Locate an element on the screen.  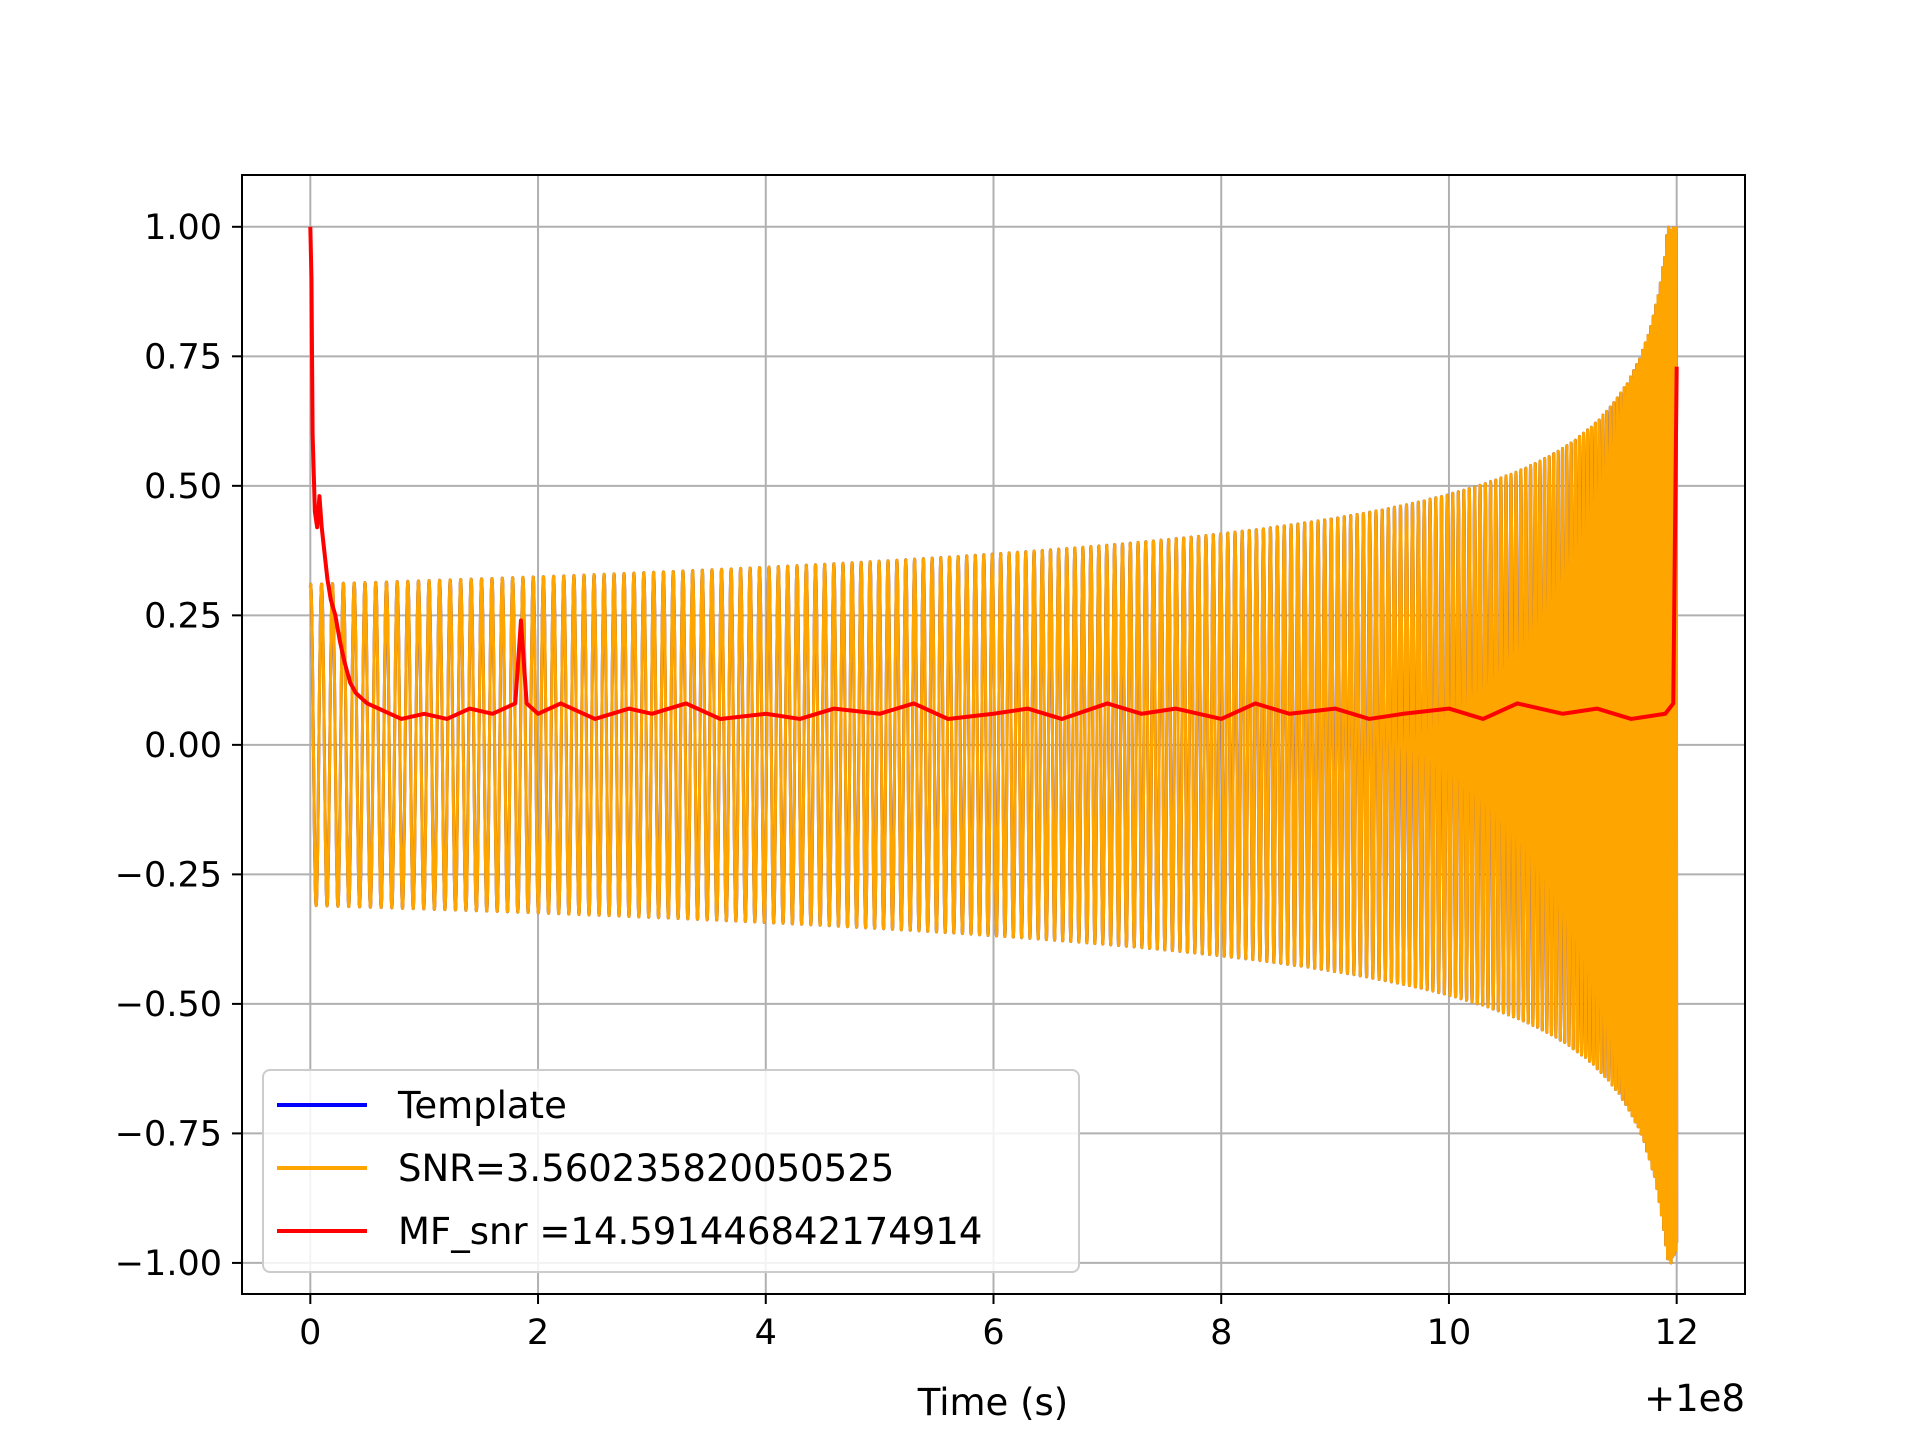
x-offset-label: +1e8 is located at coordinates (1694, 1398).